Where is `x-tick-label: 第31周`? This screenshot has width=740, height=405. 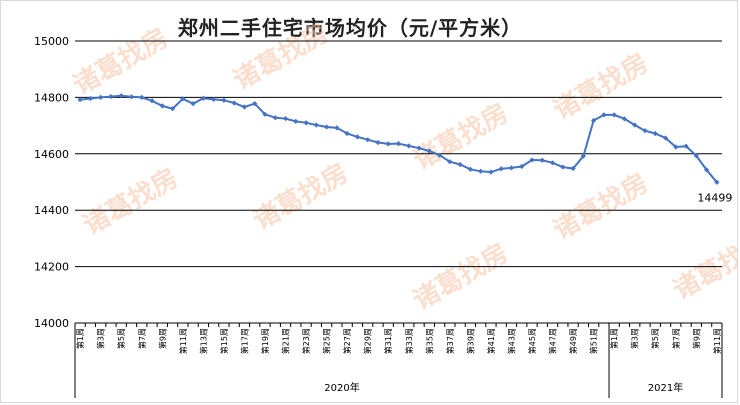
x-tick-label: 第31周 is located at coordinates (388, 341).